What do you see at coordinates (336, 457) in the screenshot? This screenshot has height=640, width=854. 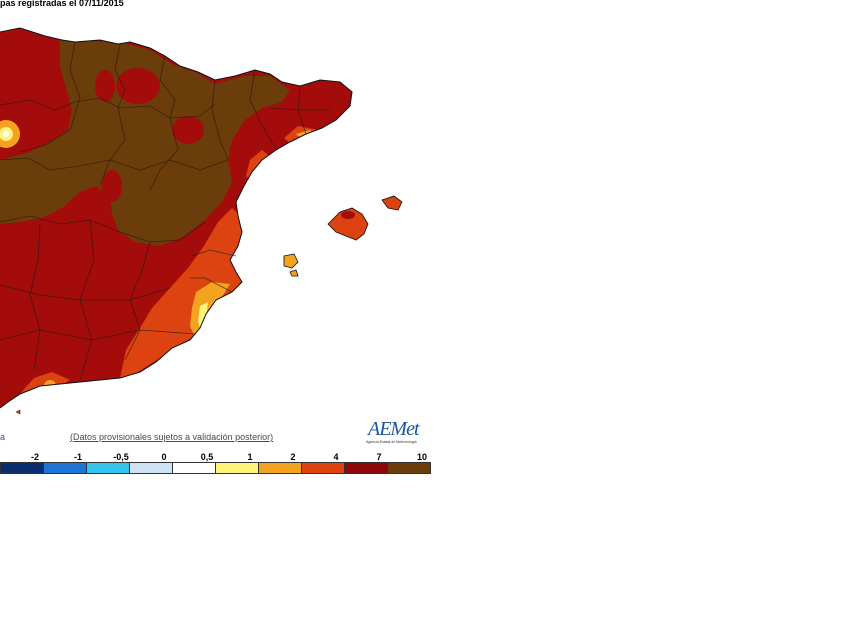 I see `legend-label: 4` at bounding box center [336, 457].